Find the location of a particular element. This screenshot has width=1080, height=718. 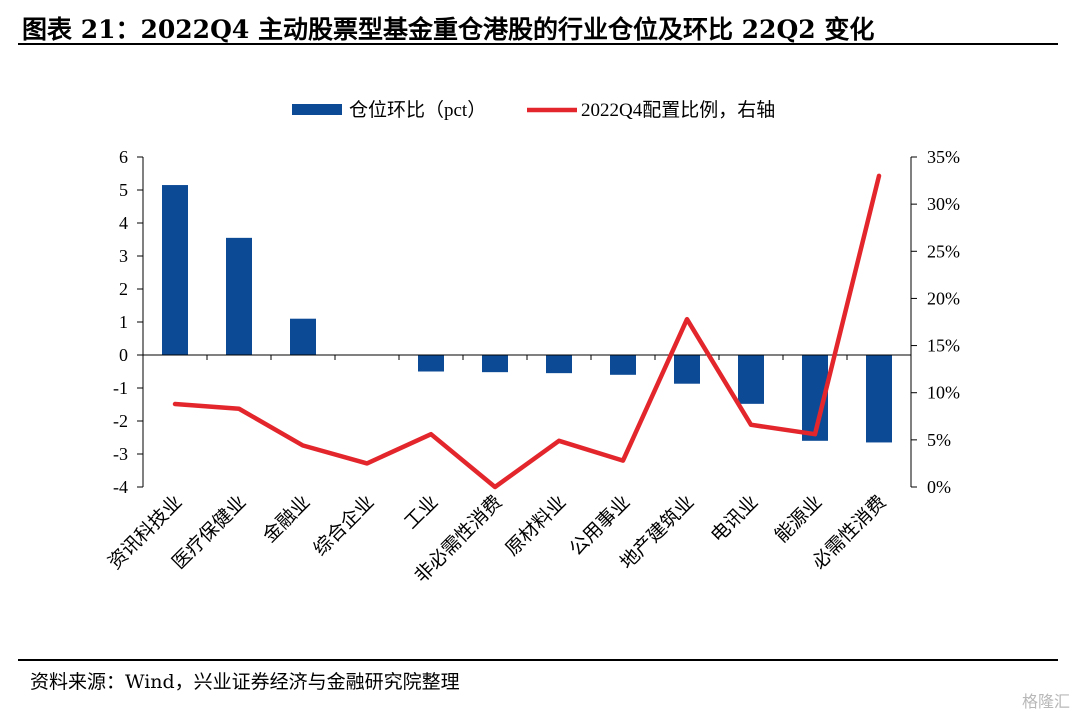

left-tick-label: 0 is located at coordinates (123, 355).